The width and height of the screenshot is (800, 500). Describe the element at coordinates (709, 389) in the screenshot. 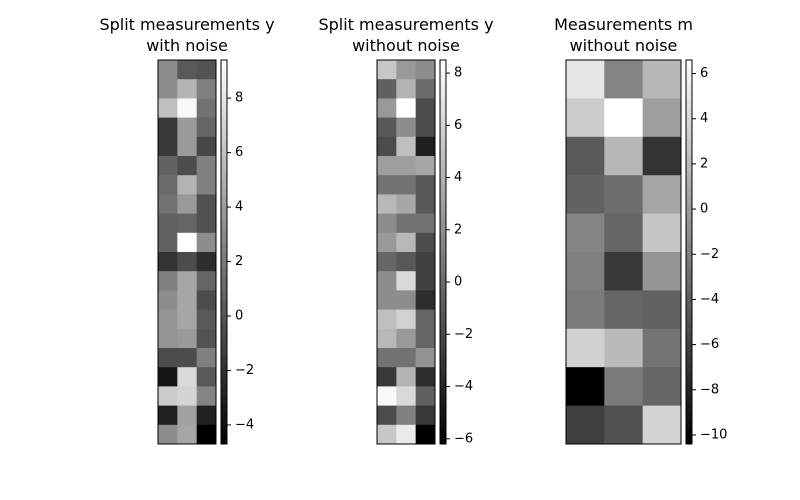

I see `colorbar-tick-label: −8` at that location.